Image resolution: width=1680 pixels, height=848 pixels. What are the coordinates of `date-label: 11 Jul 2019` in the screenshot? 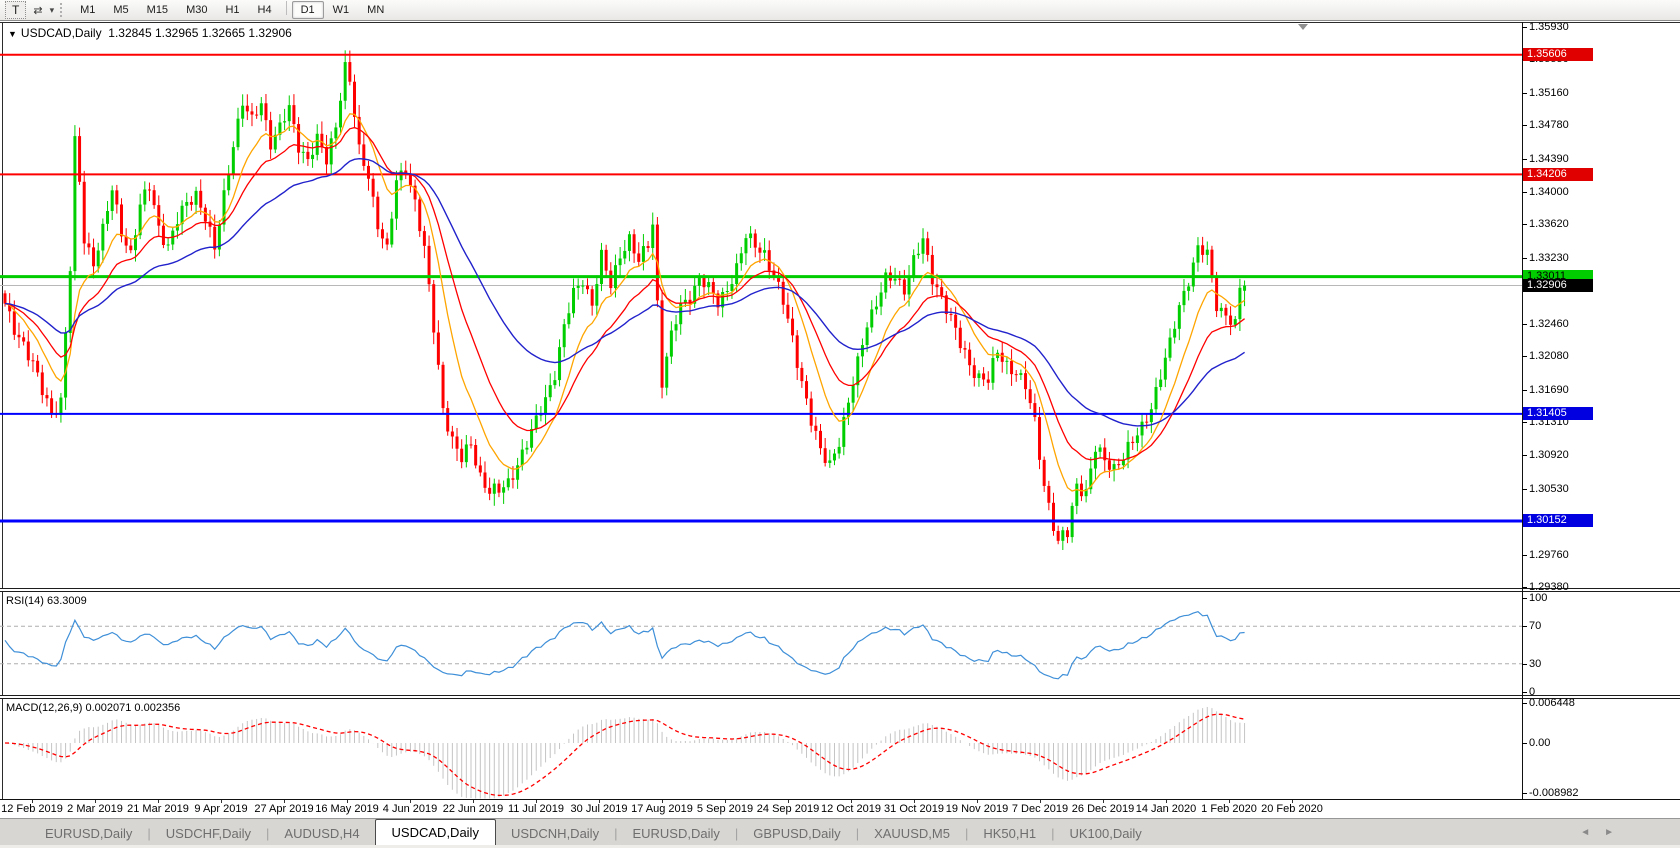 It's located at (536, 809).